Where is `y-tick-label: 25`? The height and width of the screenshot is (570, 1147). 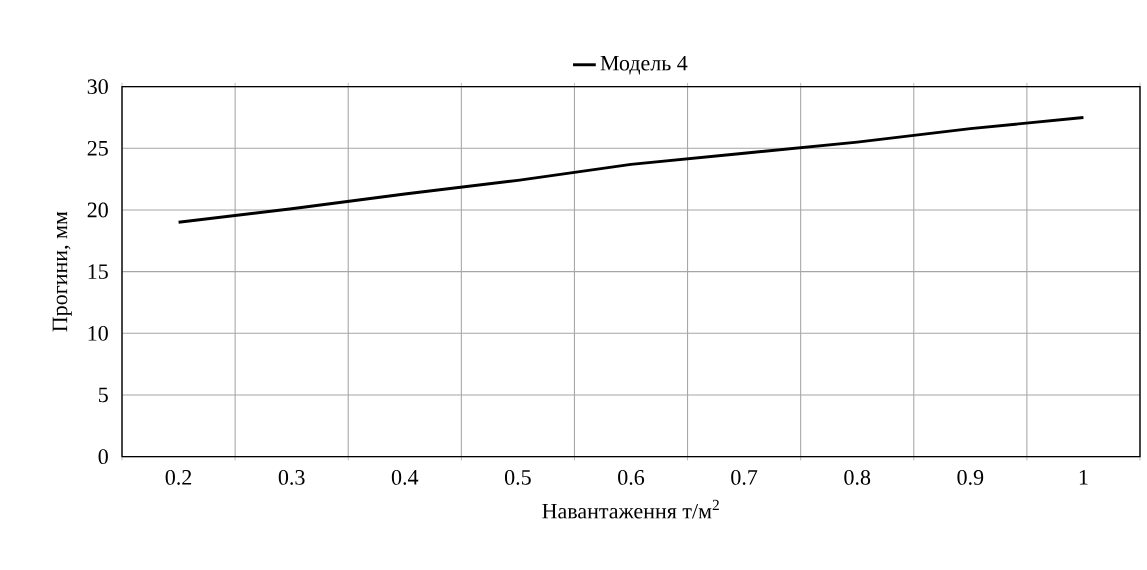
y-tick-label: 25 is located at coordinates (97, 148).